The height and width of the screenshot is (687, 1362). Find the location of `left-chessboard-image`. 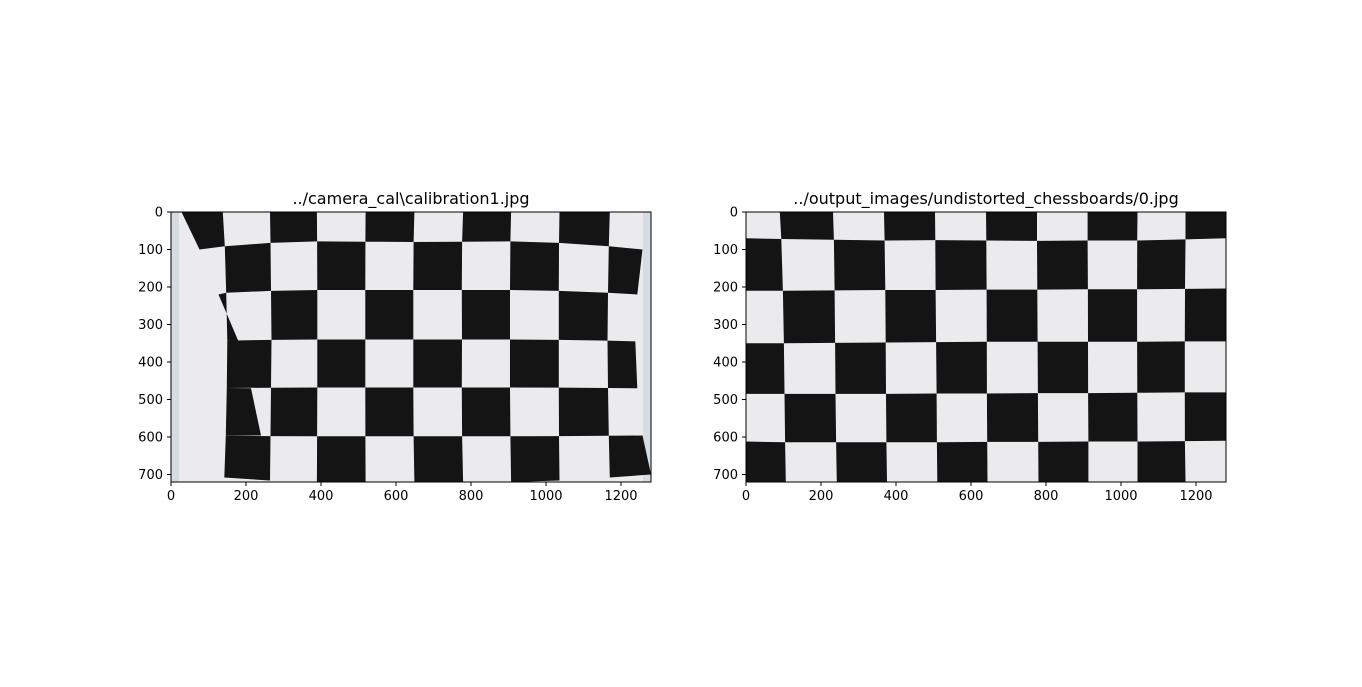

left-chessboard-image is located at coordinates (411, 347).